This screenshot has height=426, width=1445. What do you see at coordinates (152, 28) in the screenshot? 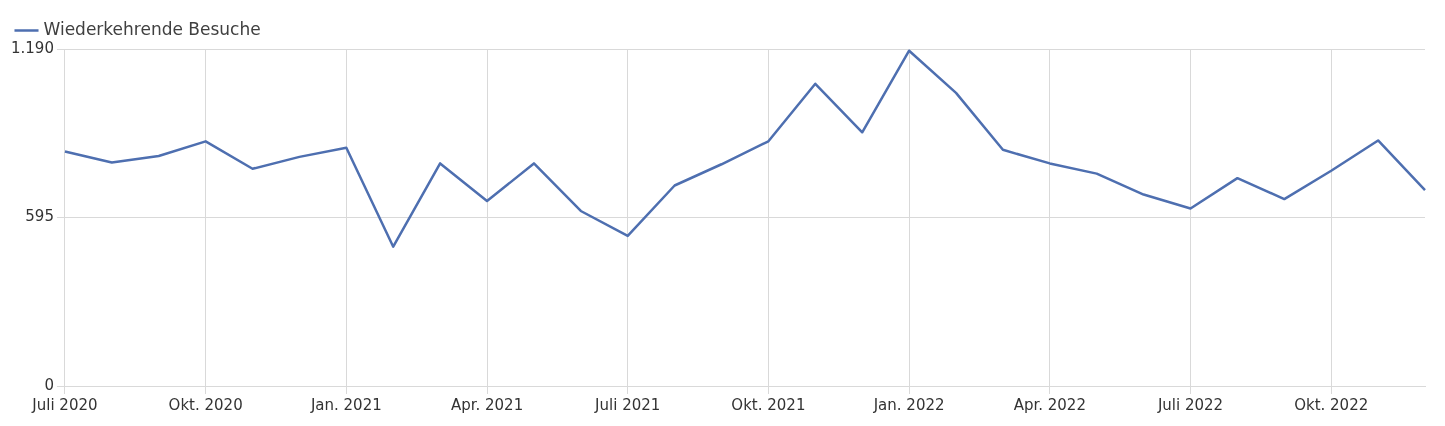
I see `legend-label: Wiederkehrende Besuche` at bounding box center [152, 28].